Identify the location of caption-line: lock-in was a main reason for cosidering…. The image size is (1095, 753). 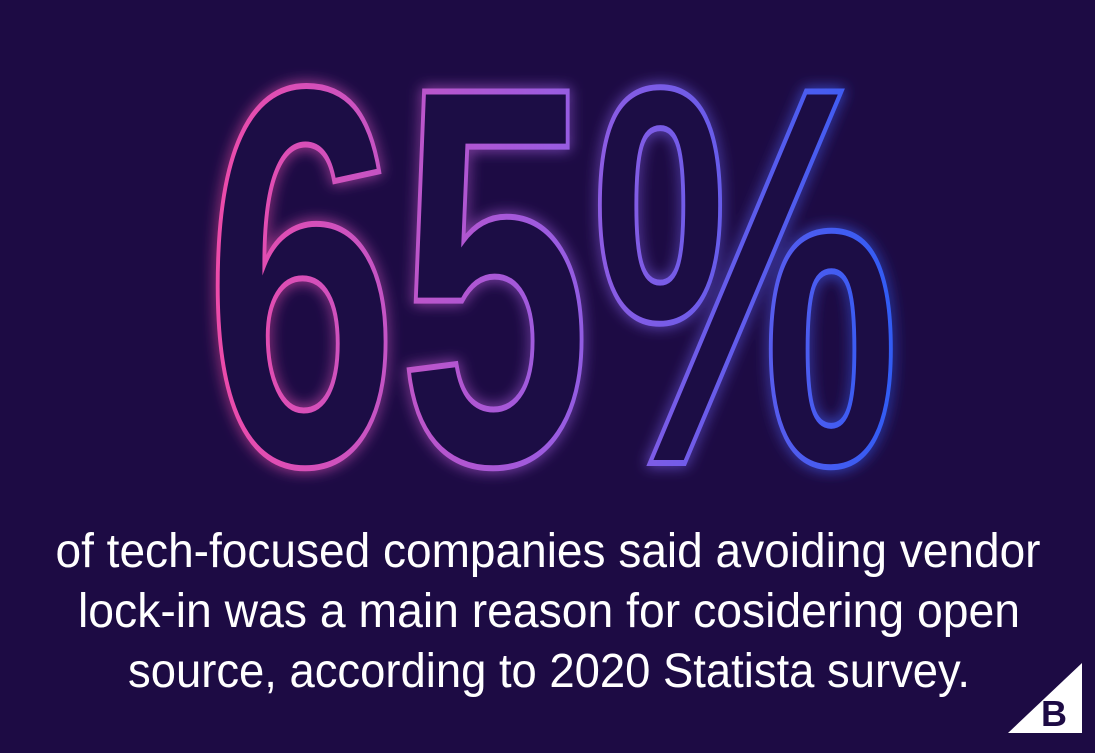
(549, 611).